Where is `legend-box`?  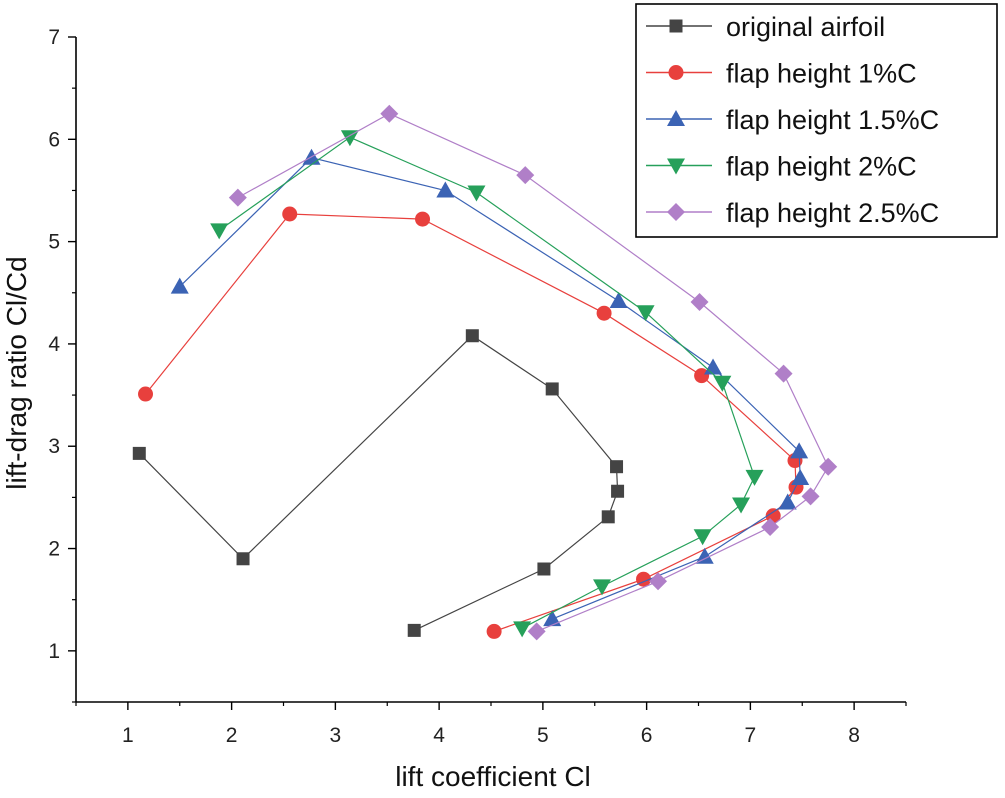 legend-box is located at coordinates (816, 120).